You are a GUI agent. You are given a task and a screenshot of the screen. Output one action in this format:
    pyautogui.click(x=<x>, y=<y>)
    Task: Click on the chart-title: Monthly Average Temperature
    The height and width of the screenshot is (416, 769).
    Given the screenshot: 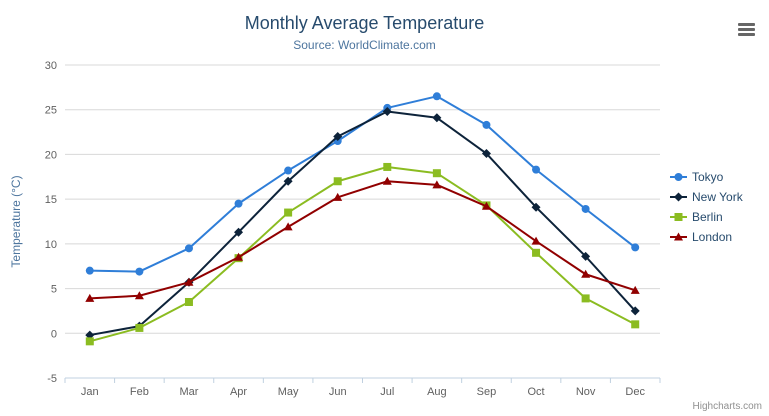 What is the action you would take?
    pyautogui.click(x=364, y=23)
    